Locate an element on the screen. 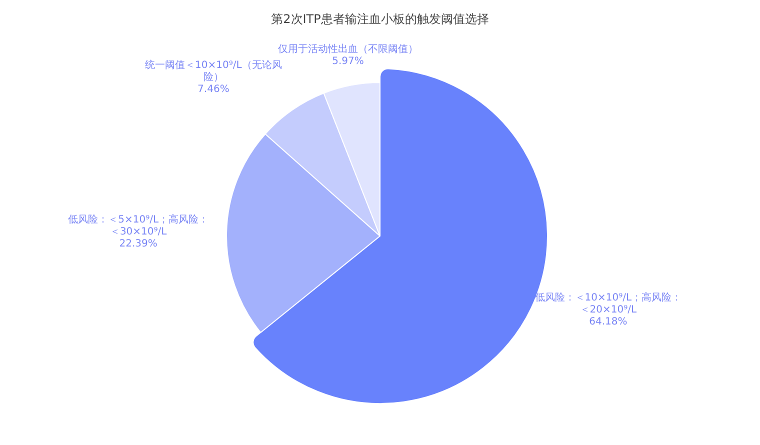 This screenshot has height=445, width=760. data-label: 64.18% is located at coordinates (608, 322).